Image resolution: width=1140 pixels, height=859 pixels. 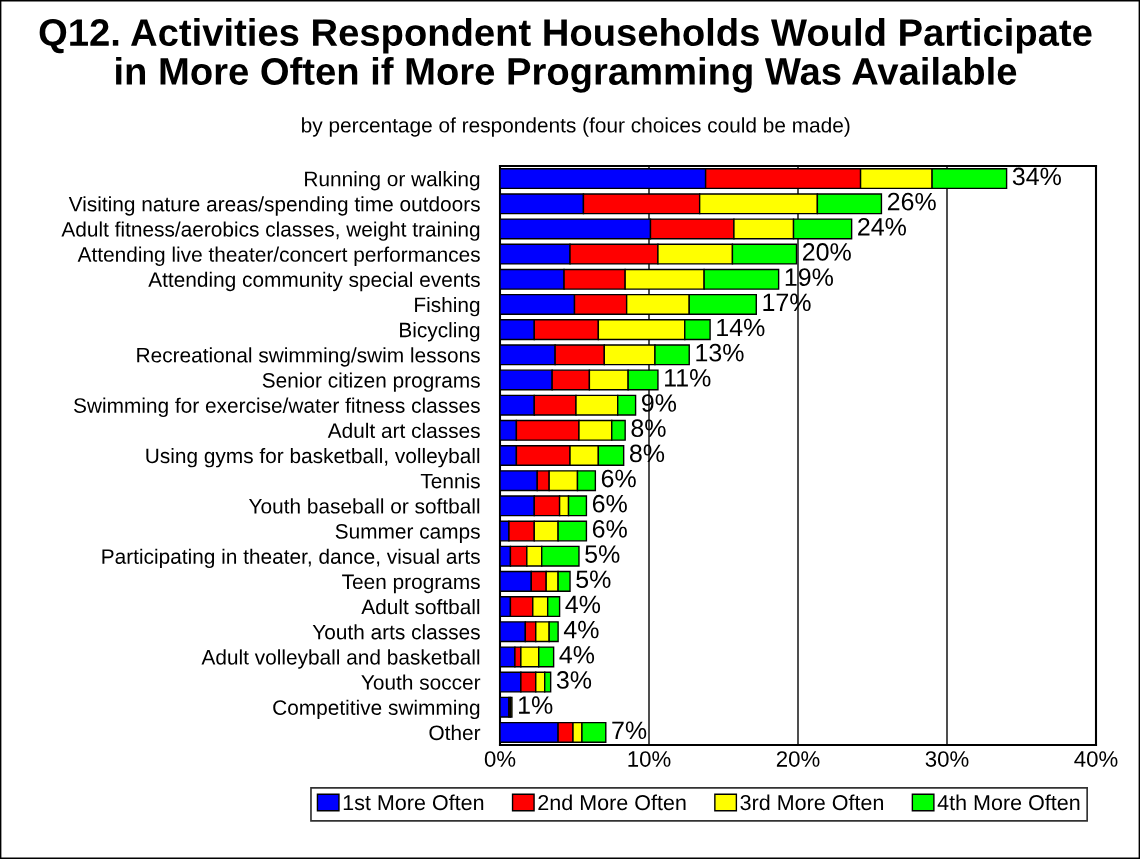 What do you see at coordinates (270, 231) in the screenshot?
I see `y-tick-label: Adult fitness/aerobics classes, weight training` at bounding box center [270, 231].